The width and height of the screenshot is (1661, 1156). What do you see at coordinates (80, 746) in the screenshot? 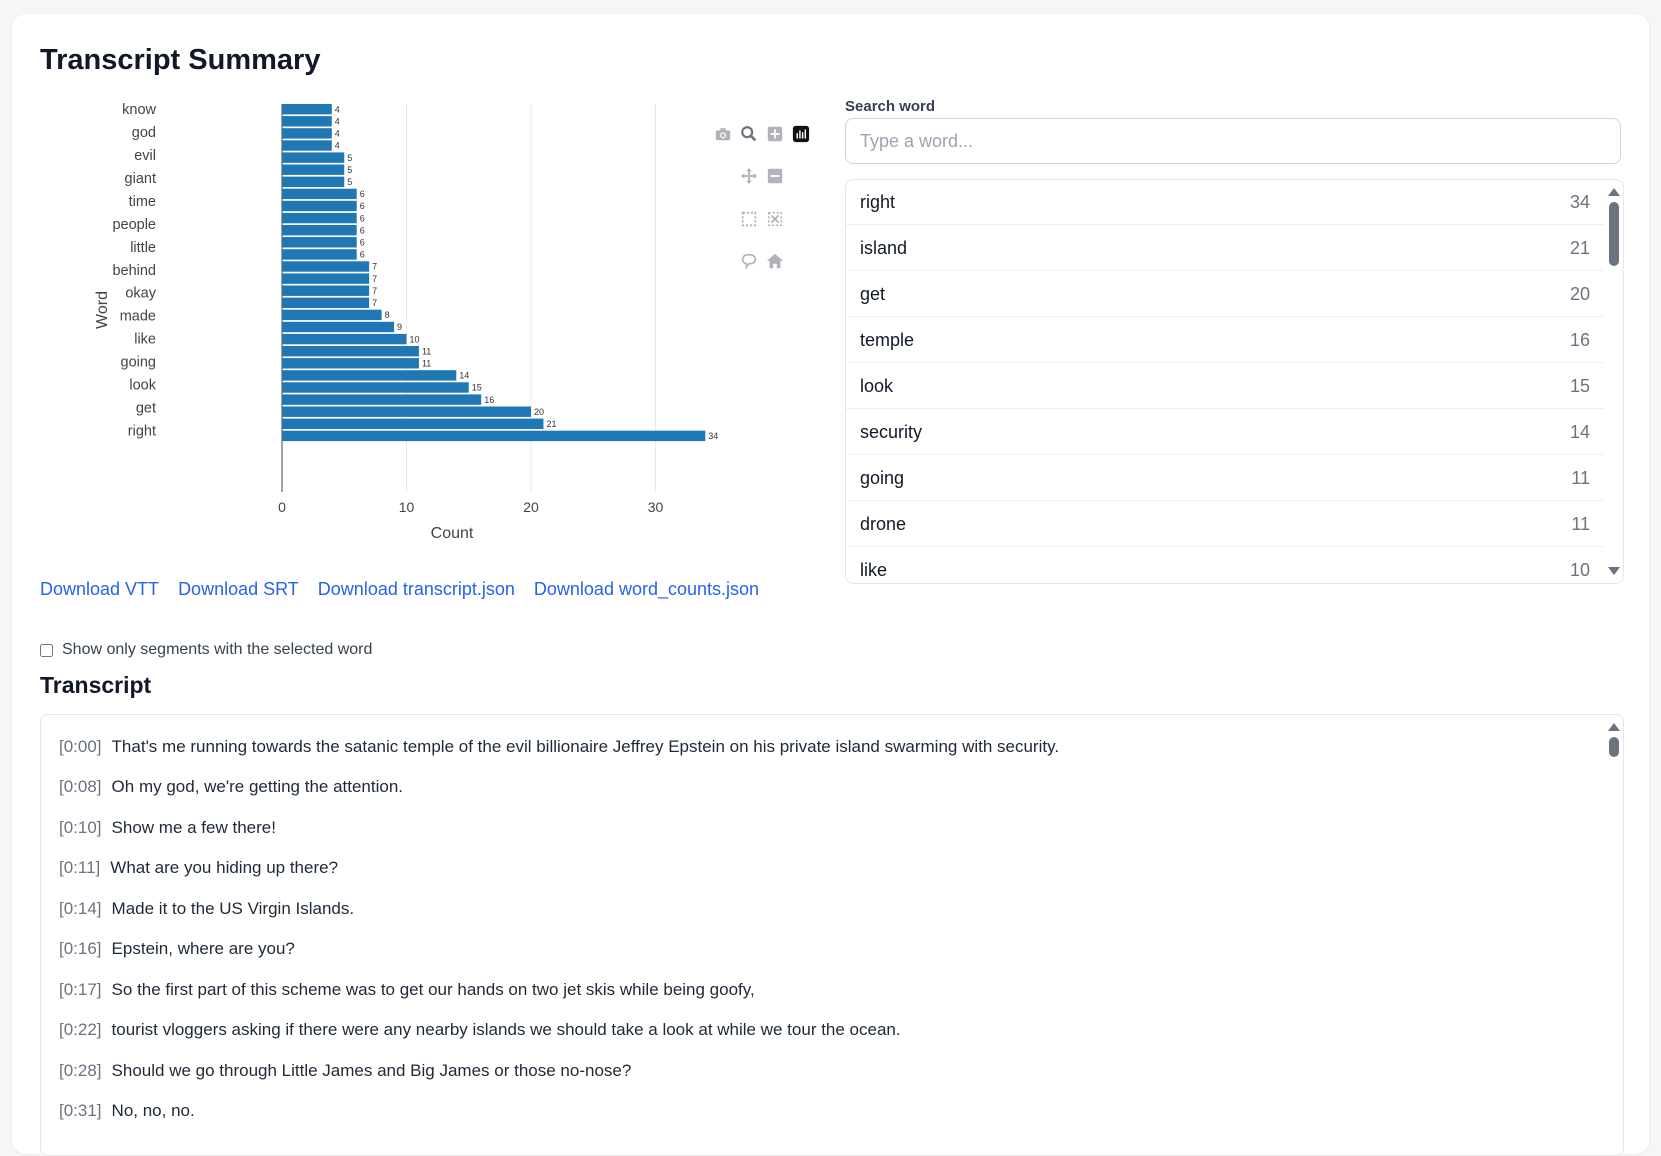
I see `segment-timestamp: [0:00]` at bounding box center [80, 746].